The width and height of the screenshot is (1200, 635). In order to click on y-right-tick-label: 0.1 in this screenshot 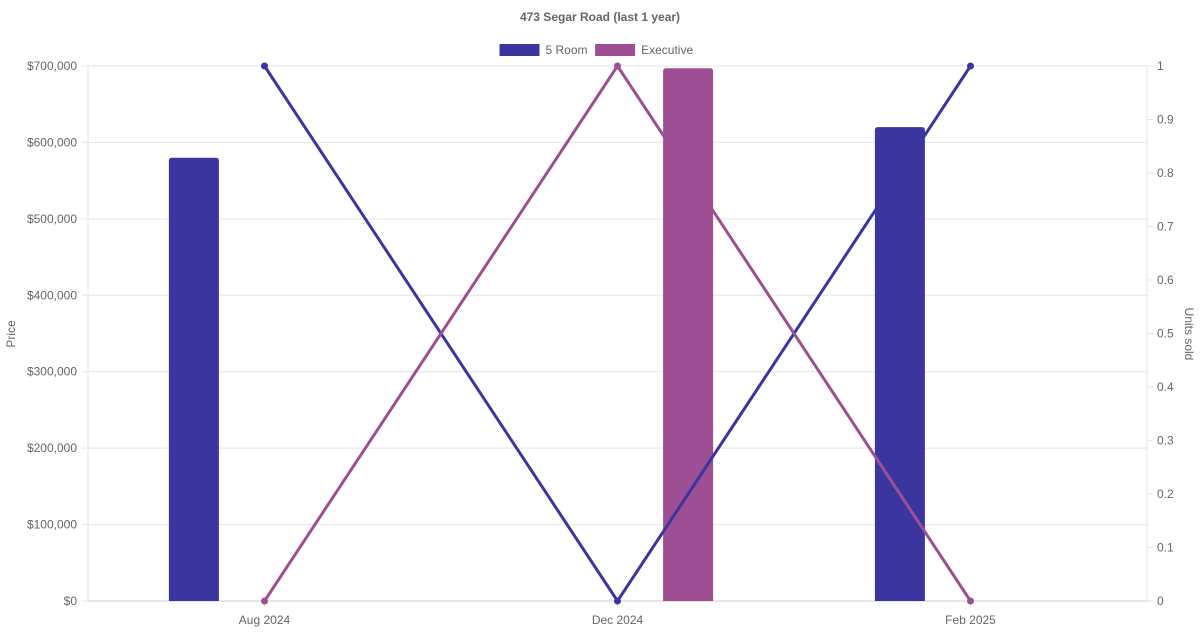, I will do `click(1165, 548)`.